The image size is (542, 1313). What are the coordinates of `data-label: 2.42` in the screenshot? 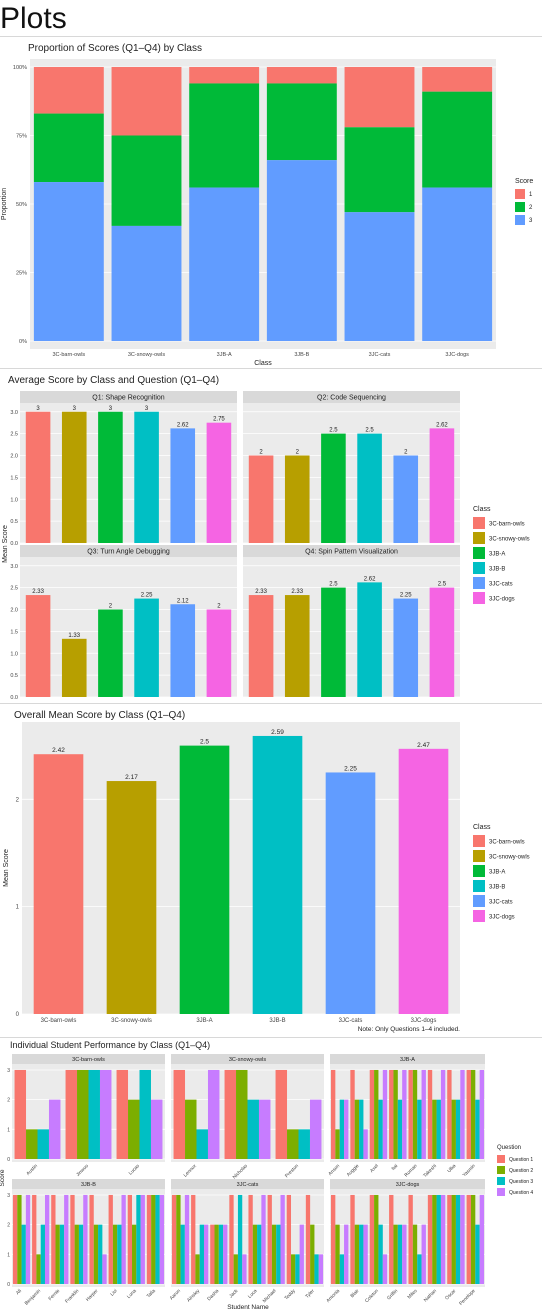 It's located at (58, 750).